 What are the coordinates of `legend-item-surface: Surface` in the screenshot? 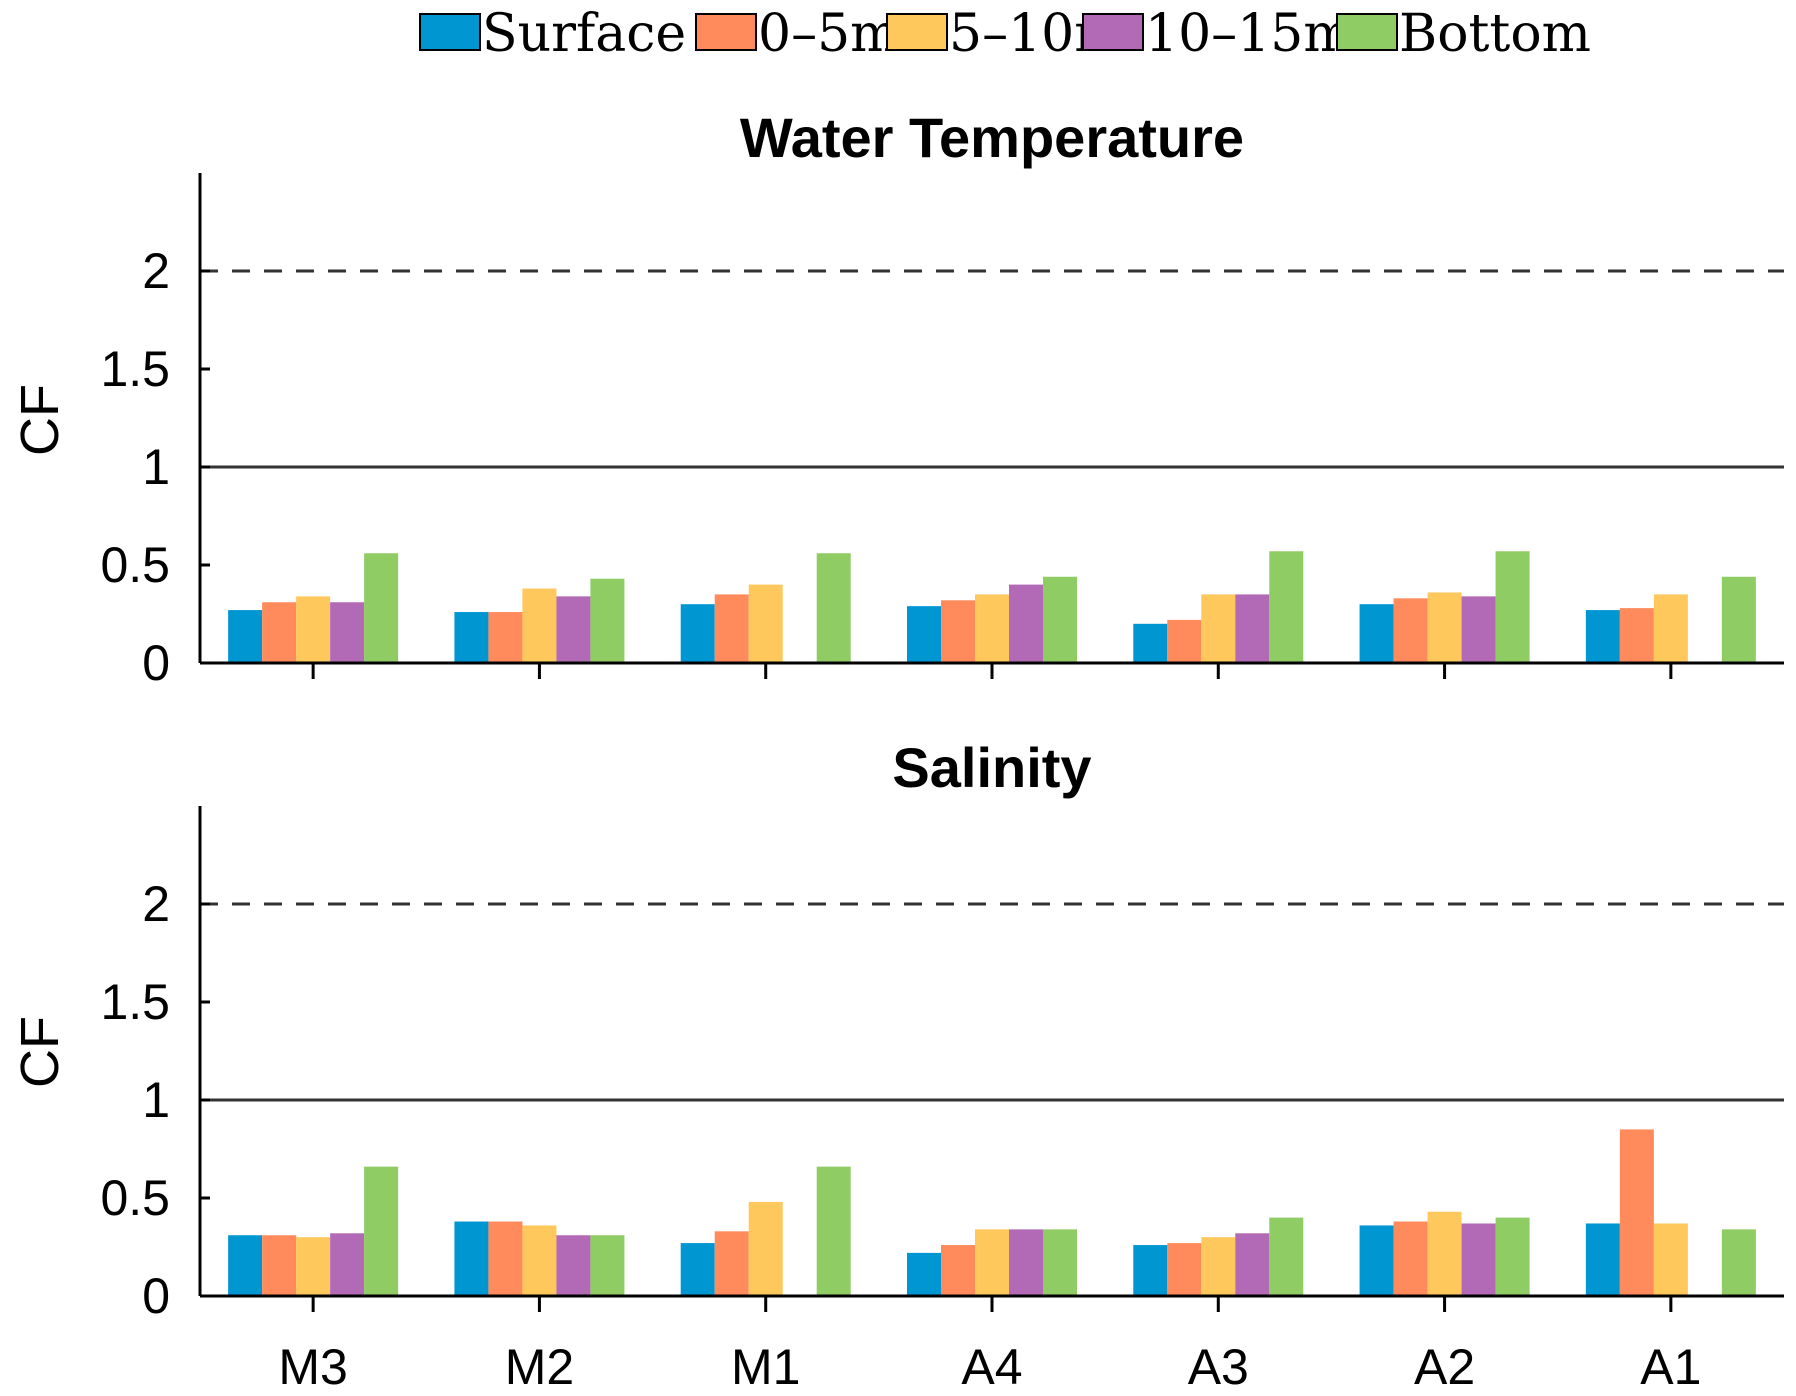 It's located at (552, 34).